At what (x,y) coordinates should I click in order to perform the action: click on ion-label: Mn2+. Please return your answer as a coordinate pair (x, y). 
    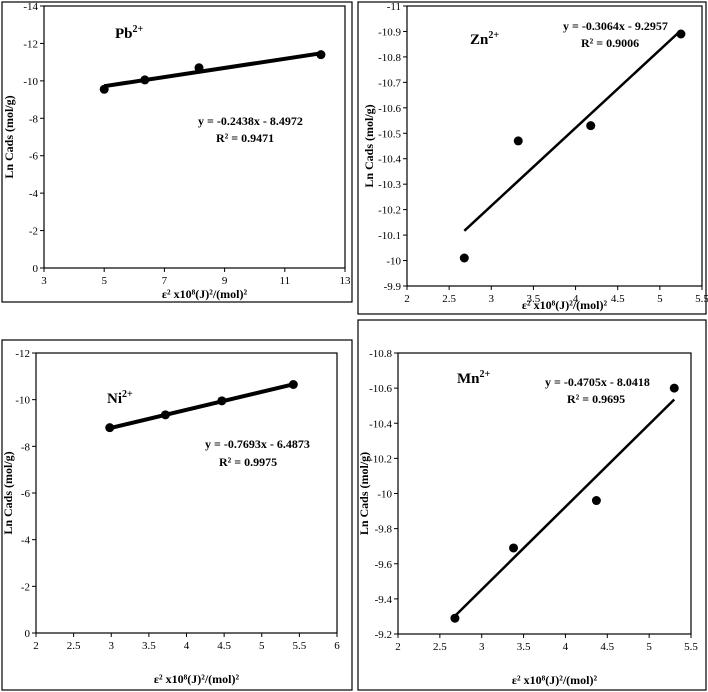
    Looking at the image, I should click on (474, 378).